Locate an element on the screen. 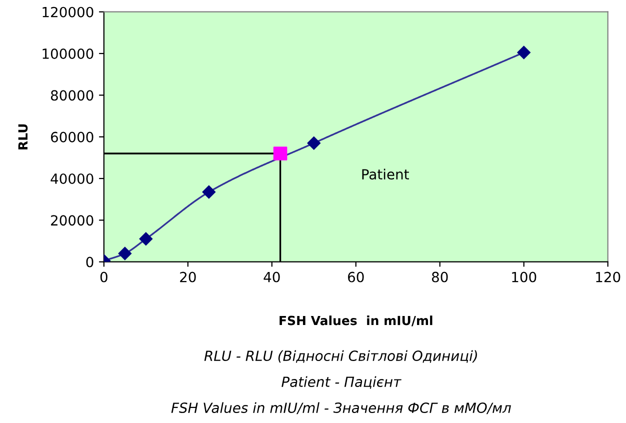  y-axis-title: RLU is located at coordinates (23, 137).